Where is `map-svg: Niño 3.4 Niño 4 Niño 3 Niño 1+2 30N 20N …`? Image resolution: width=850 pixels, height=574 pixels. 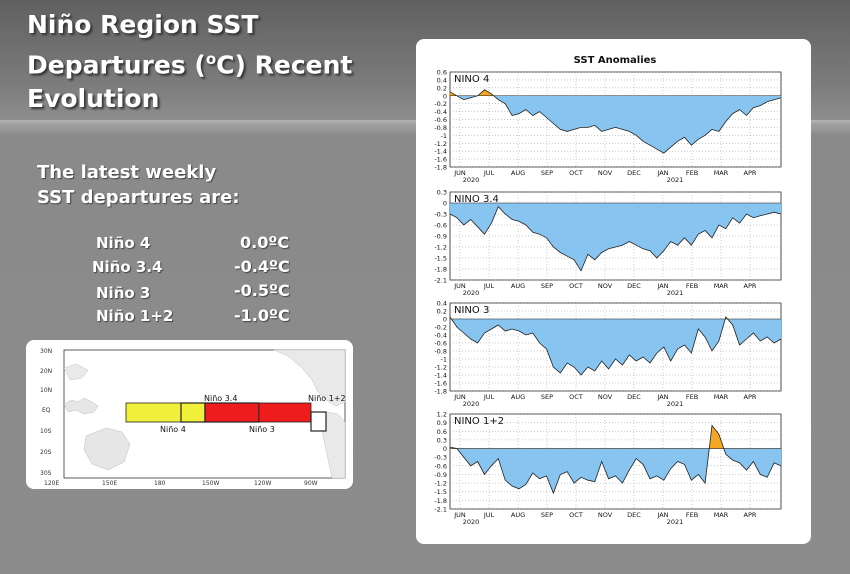 map-svg: Niño 3.4 Niño 4 Niño 3 Niño 1+2 30N 20N … is located at coordinates (193, 417).